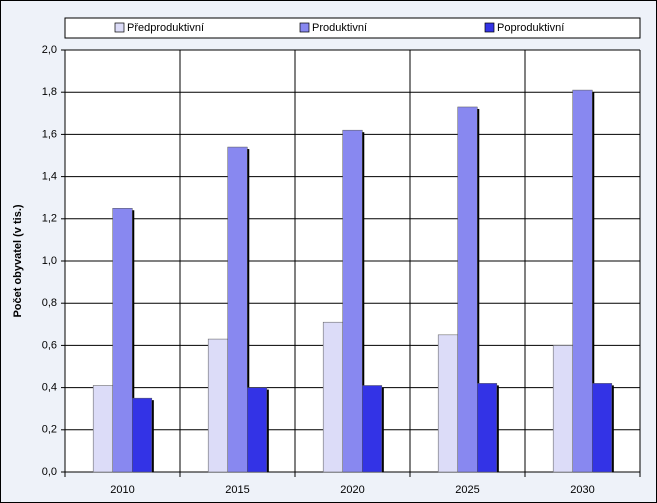 The image size is (657, 503). What do you see at coordinates (18, 260) in the screenshot?
I see `y-axis-label: Počet obyvatel (v tis.)` at bounding box center [18, 260].